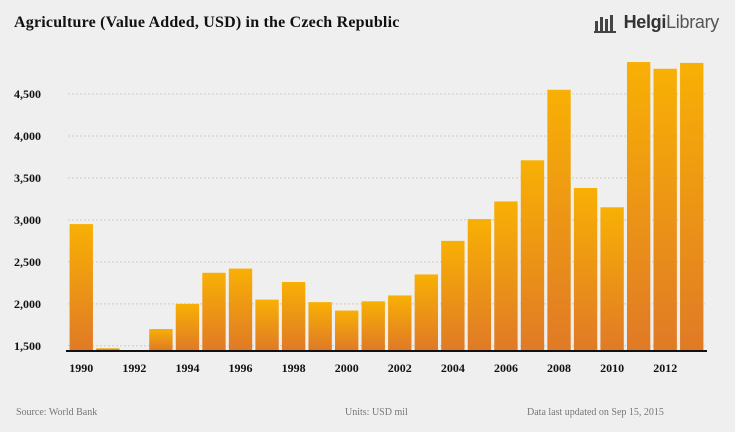 The width and height of the screenshot is (735, 432). Describe the element at coordinates (108, 349) in the screenshot. I see `bar-1991` at that location.